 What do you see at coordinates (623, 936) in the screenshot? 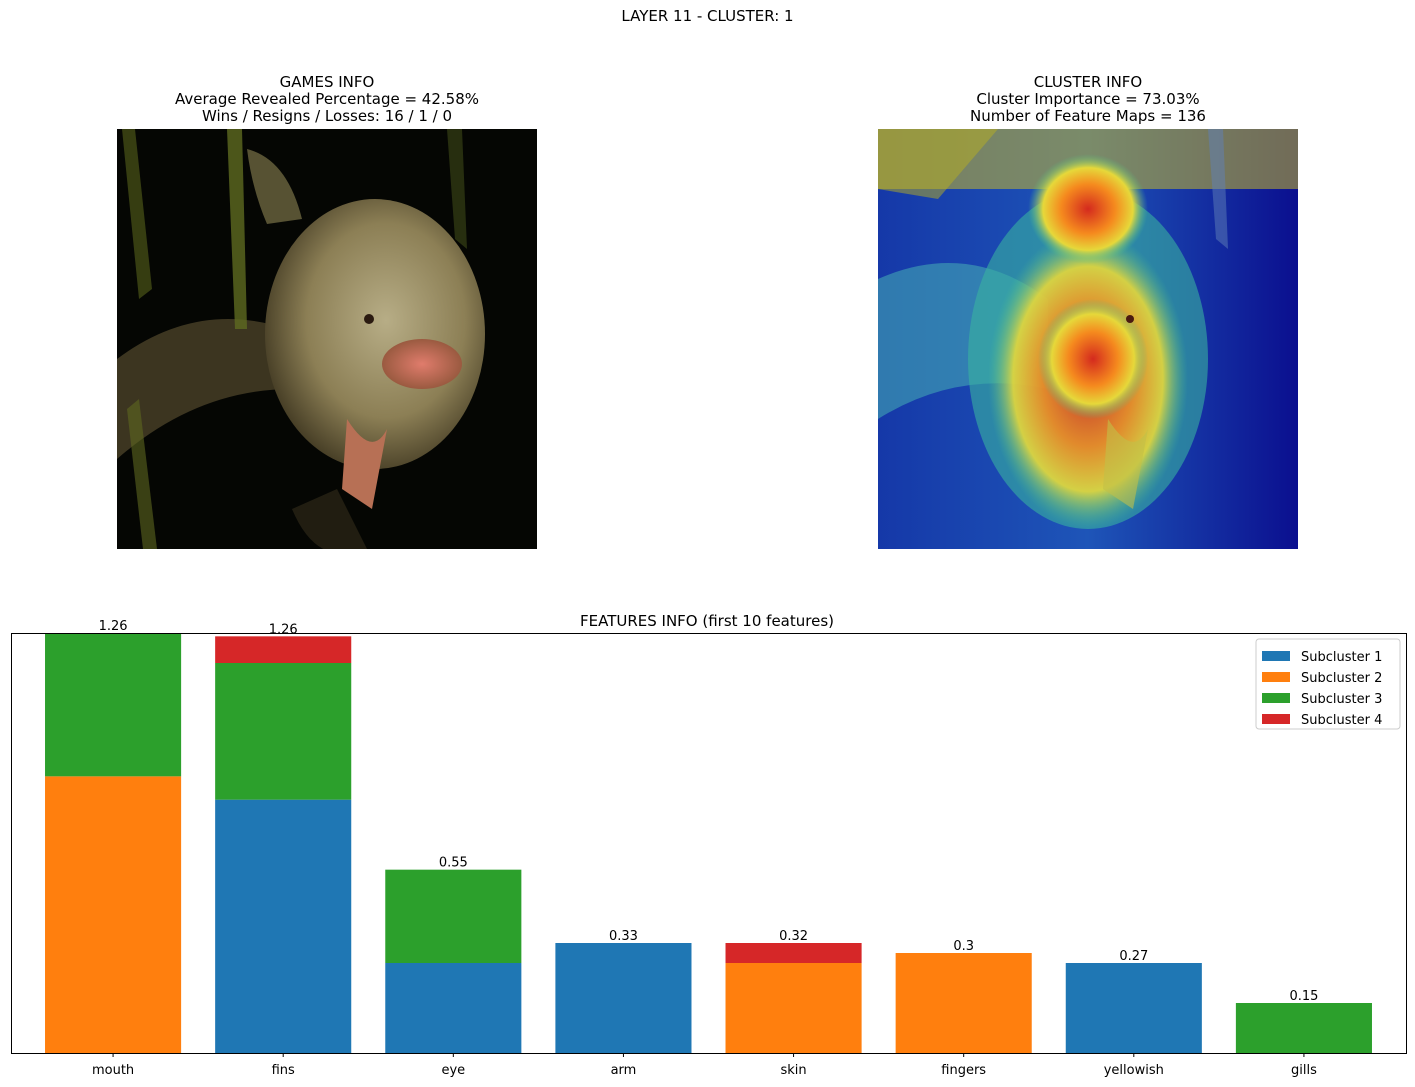
I see `total-label-arm: 0.33` at bounding box center [623, 936].